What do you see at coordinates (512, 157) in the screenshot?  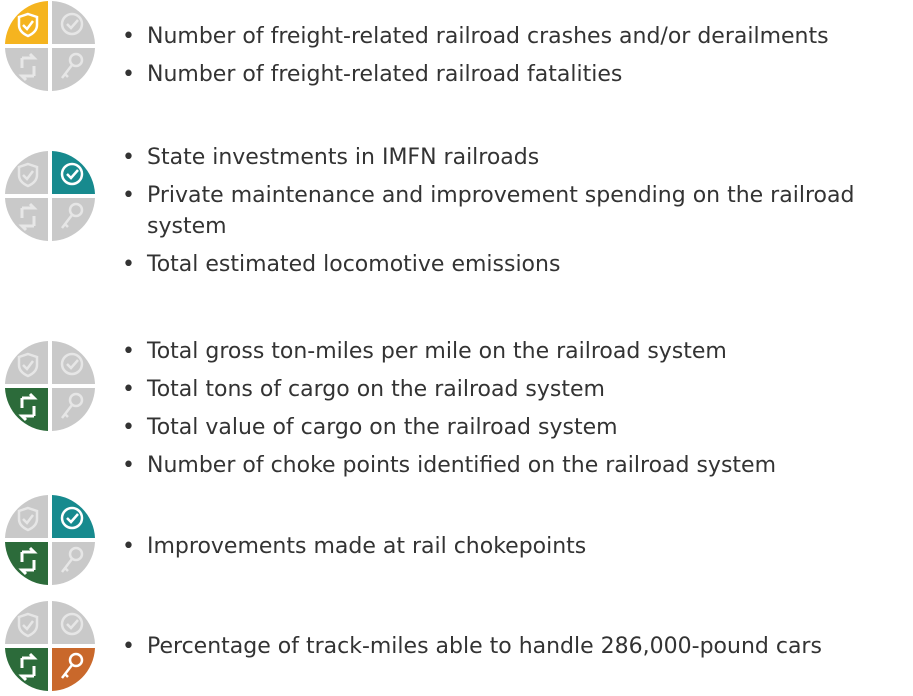 I see `bullet-item: State investments in IMFN railroads` at bounding box center [512, 157].